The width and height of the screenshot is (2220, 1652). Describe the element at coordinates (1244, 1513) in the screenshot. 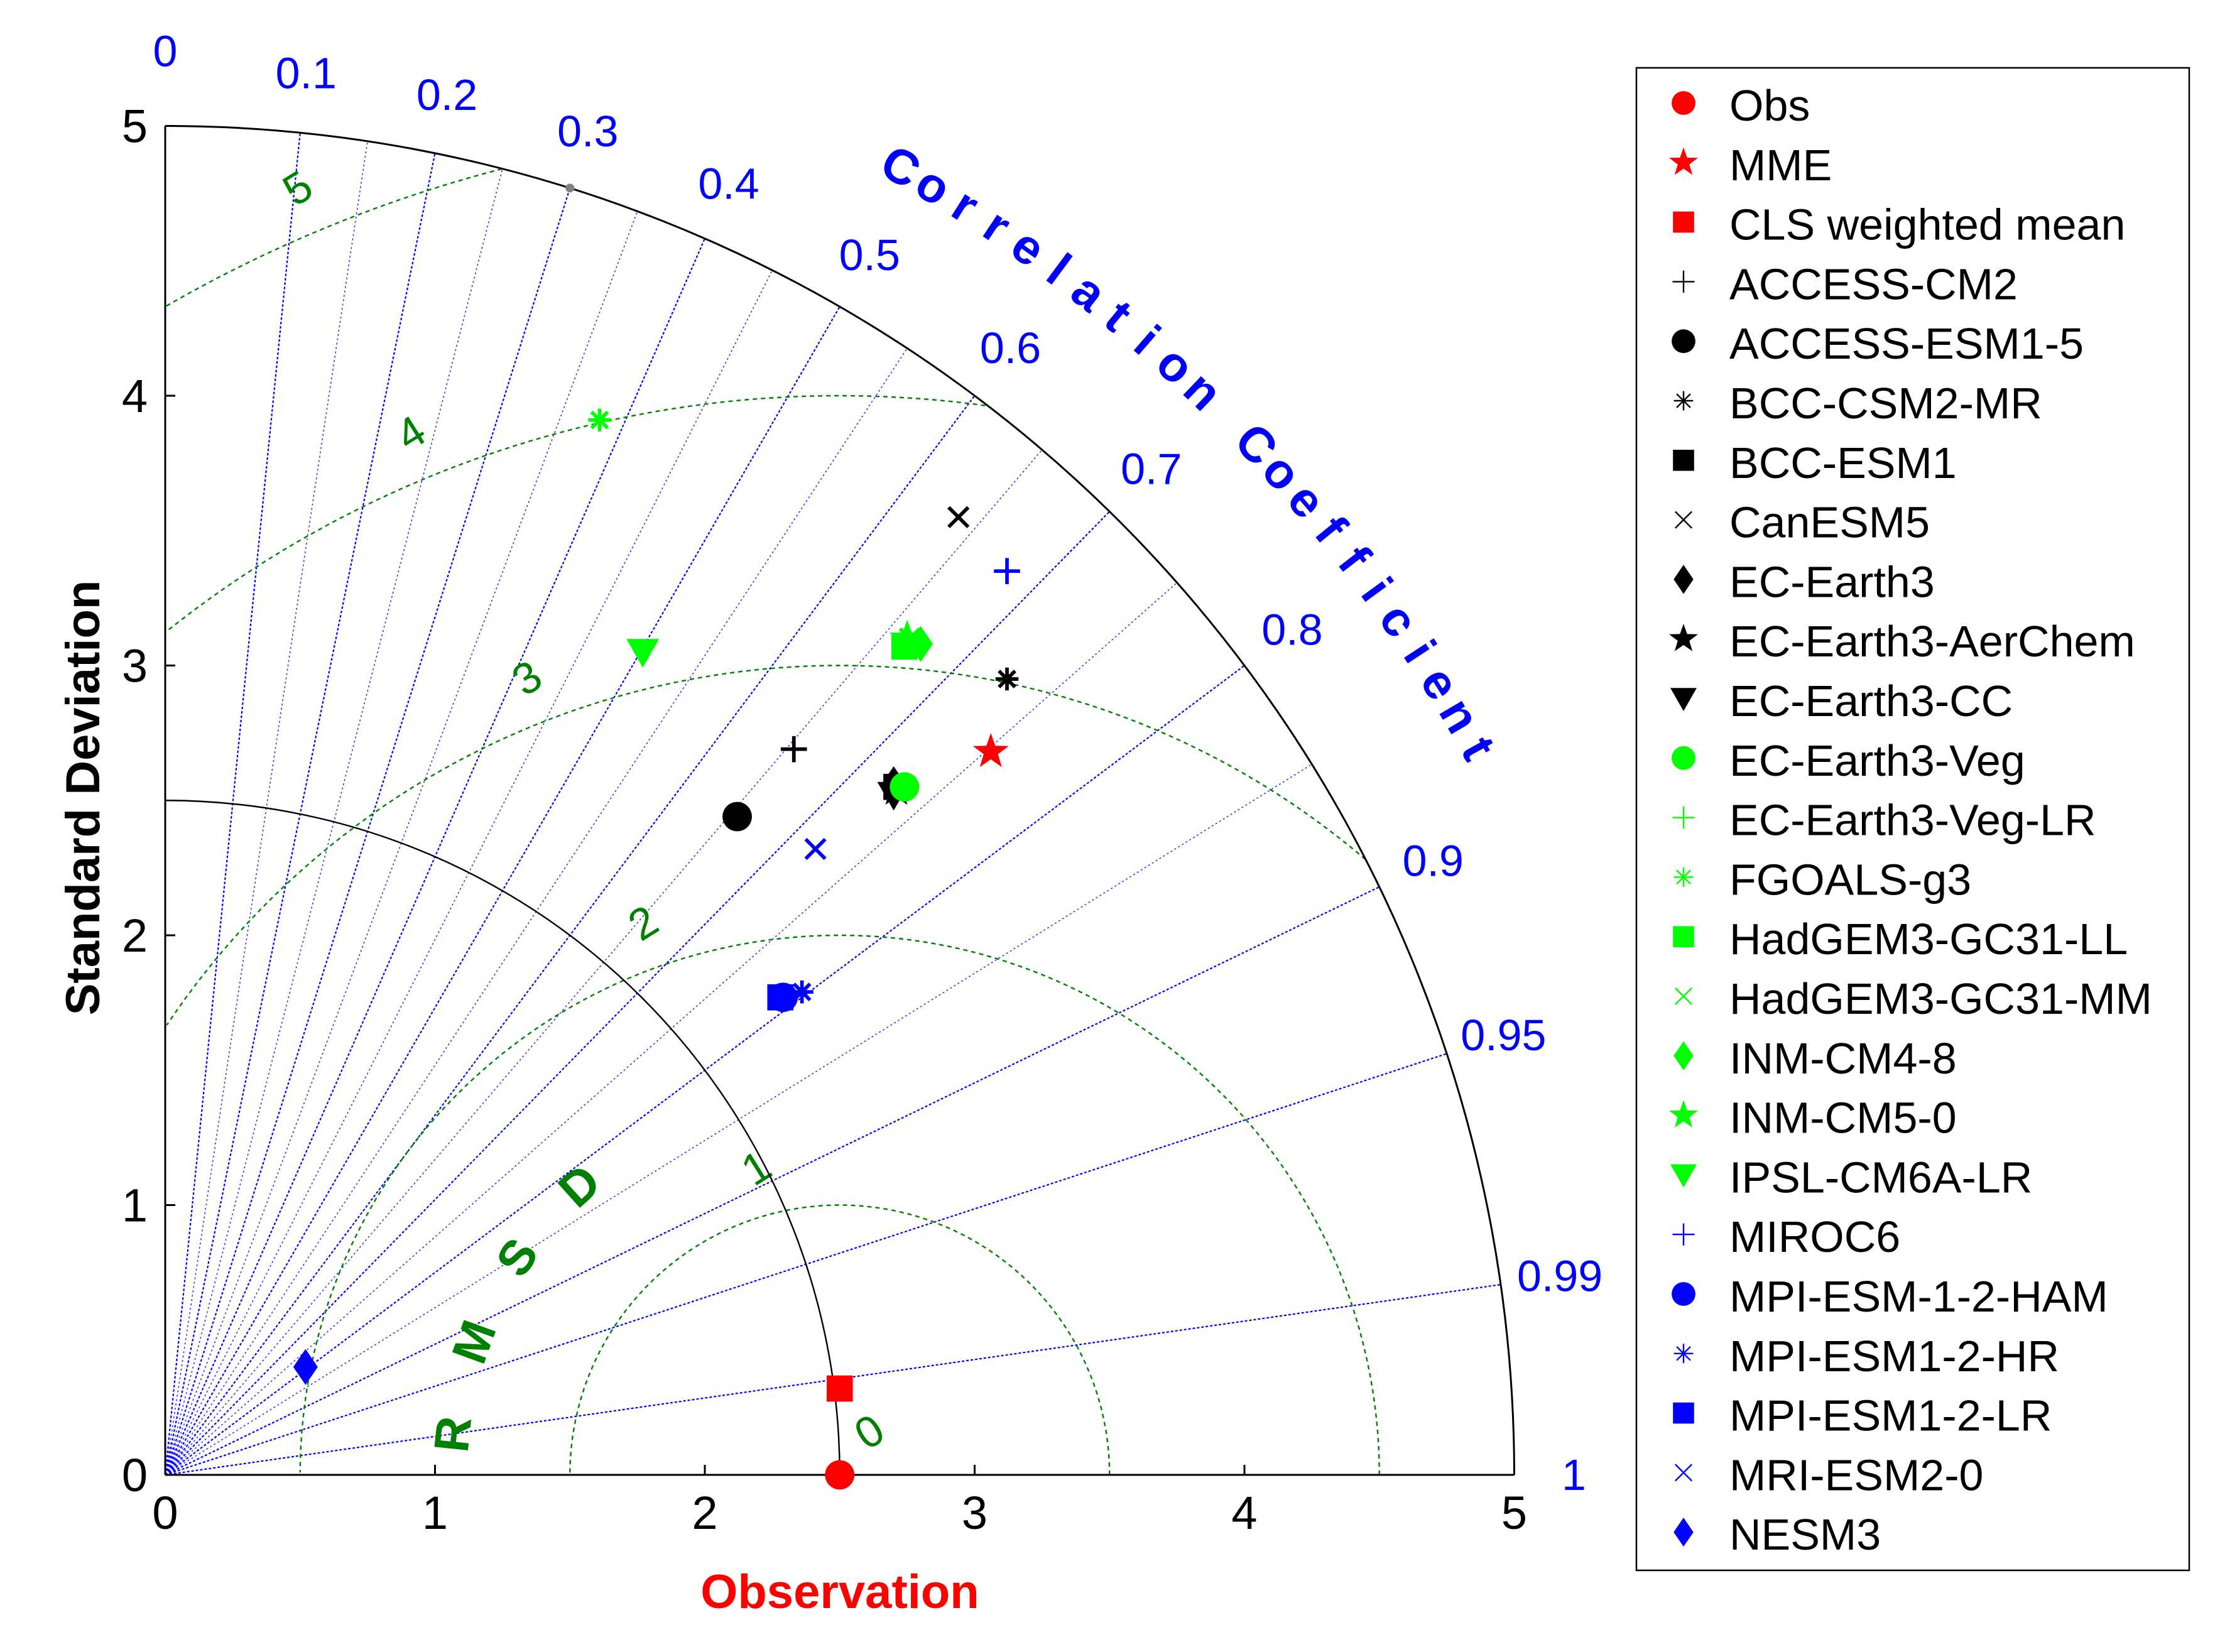

I see `x-tick-label: 4` at that location.